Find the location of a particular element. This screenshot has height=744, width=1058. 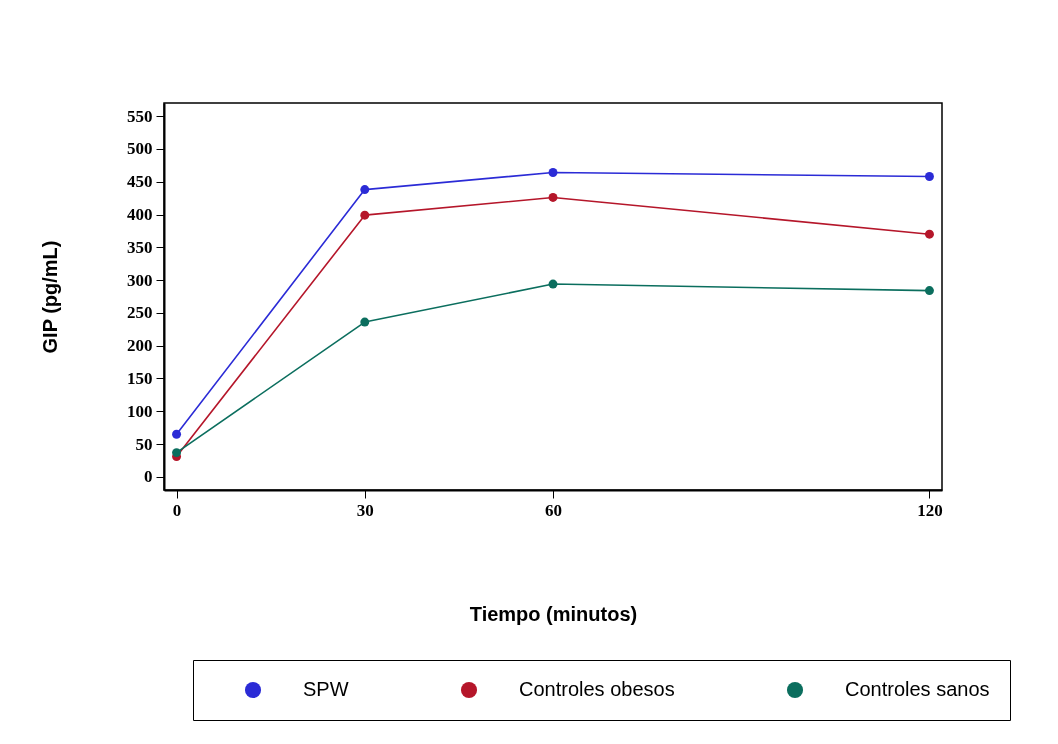

y-tick-label: 400 is located at coordinates (140, 215).